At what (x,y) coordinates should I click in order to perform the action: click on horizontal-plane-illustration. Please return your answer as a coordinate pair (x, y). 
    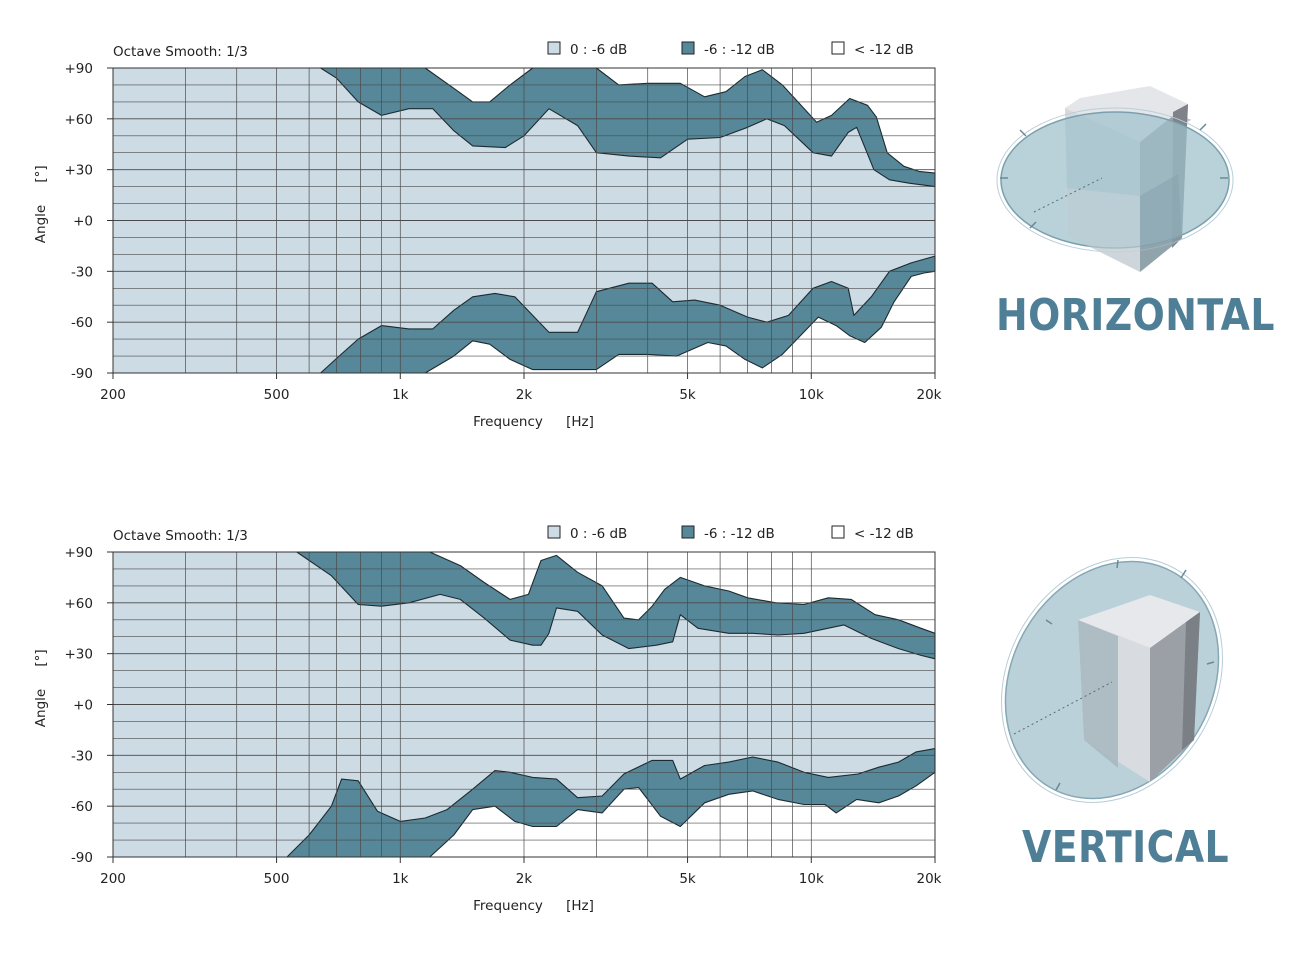
    Looking at the image, I should click on (1115, 179).